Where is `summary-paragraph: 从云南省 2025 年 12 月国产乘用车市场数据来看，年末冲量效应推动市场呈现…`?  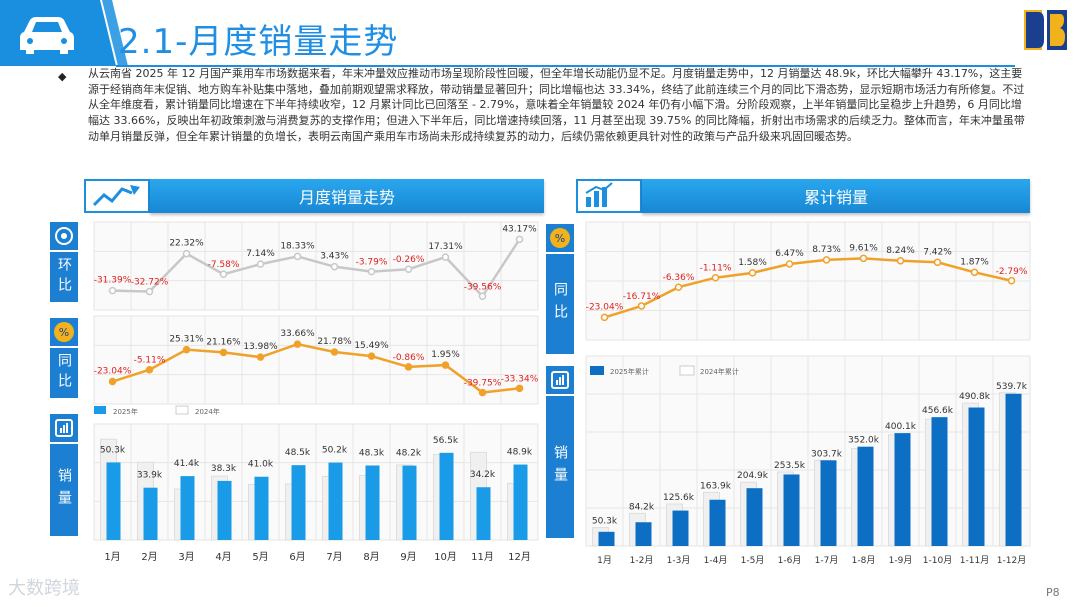
summary-paragraph: 从云南省 2025 年 12 月国产乘用车市场数据来看，年末冲量效应推动市场呈现… is located at coordinates (556, 105).